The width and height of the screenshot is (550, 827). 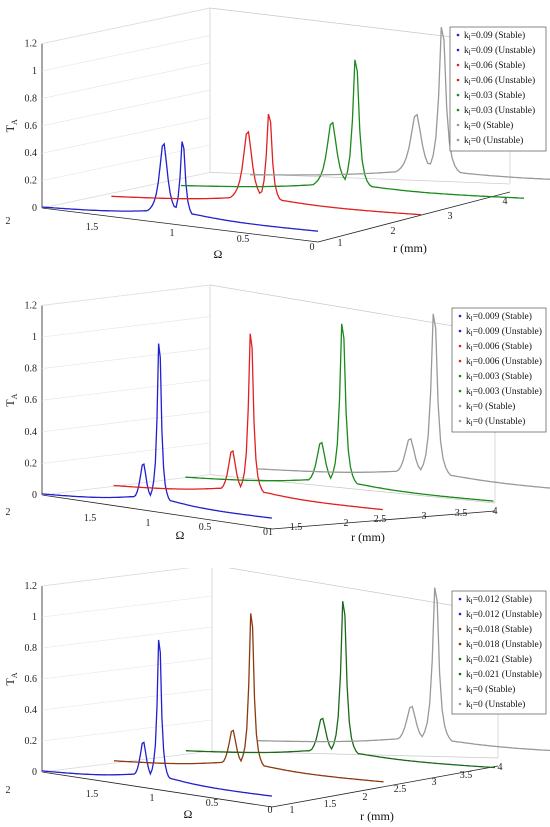 What do you see at coordinates (116, 577) in the screenshot?
I see `top-left-edge` at bounding box center [116, 577].